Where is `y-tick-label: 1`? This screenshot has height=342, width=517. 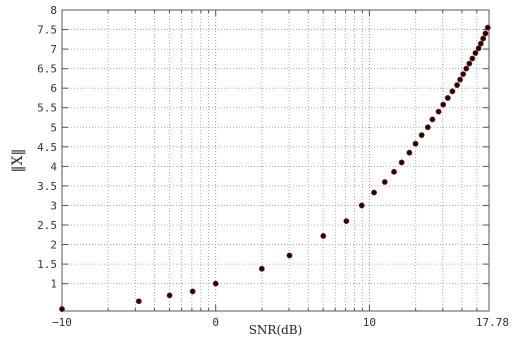 y-tick-label: 1 is located at coordinates (53, 284).